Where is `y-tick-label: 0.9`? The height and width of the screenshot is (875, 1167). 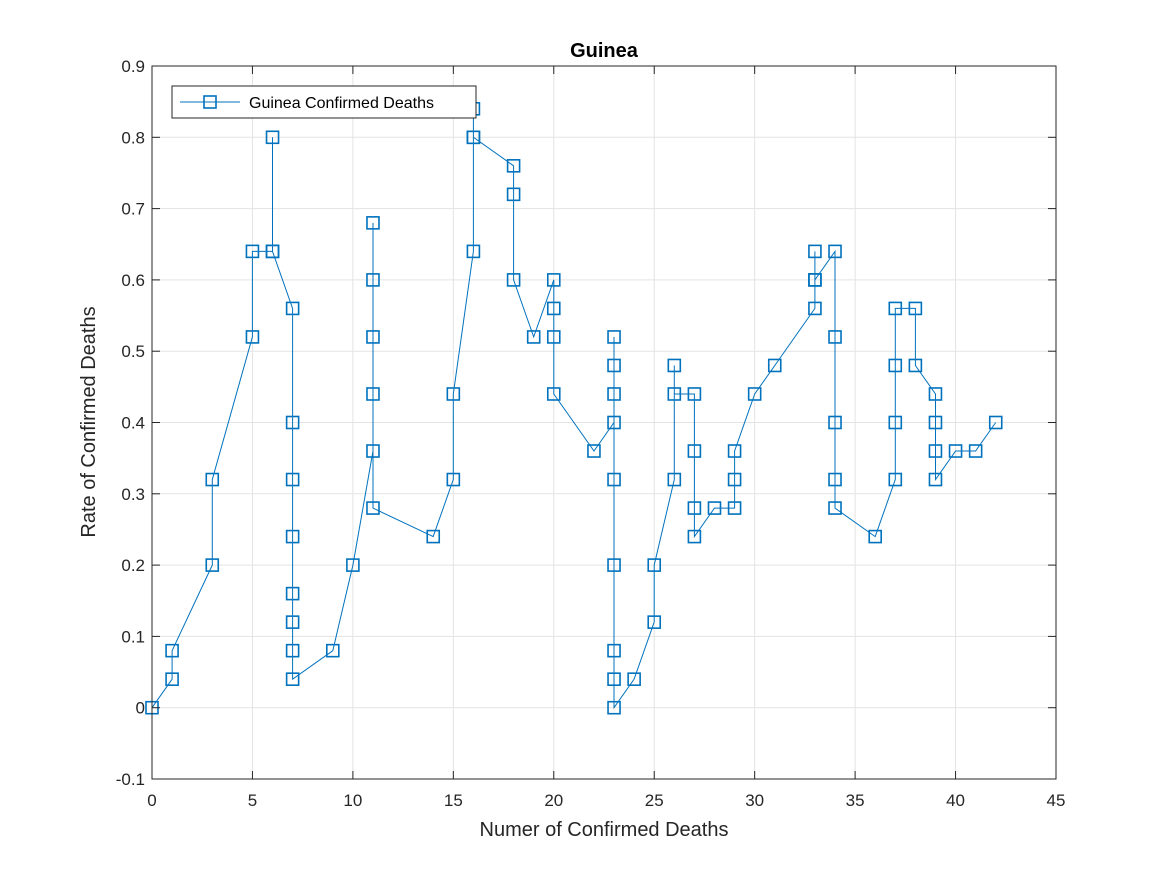 y-tick-label: 0.9 is located at coordinates (133, 66).